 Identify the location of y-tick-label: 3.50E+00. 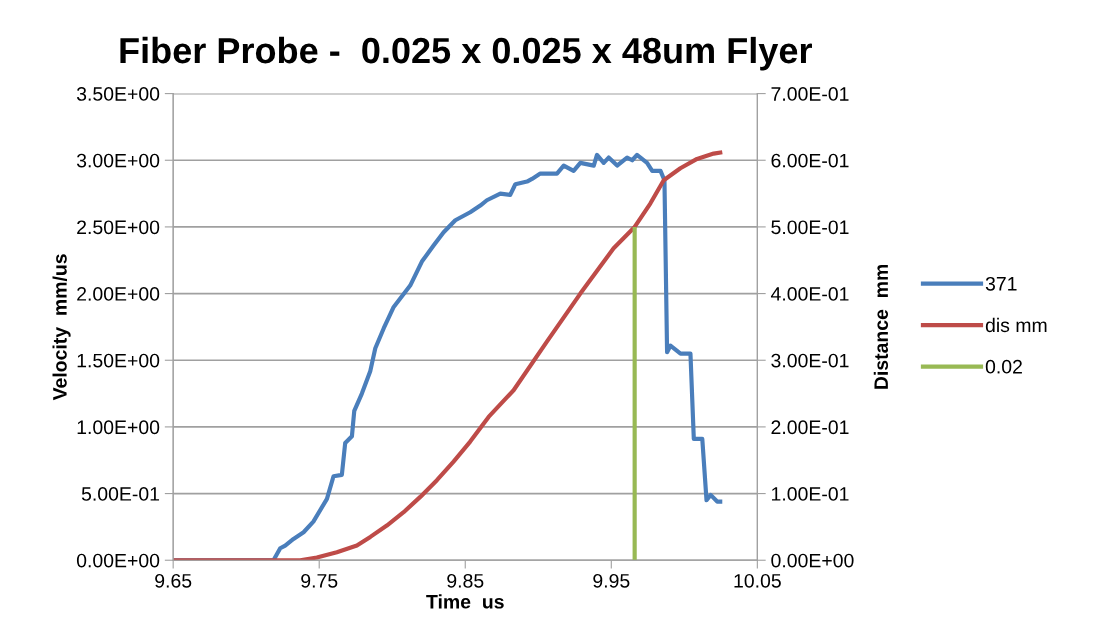
(118, 94).